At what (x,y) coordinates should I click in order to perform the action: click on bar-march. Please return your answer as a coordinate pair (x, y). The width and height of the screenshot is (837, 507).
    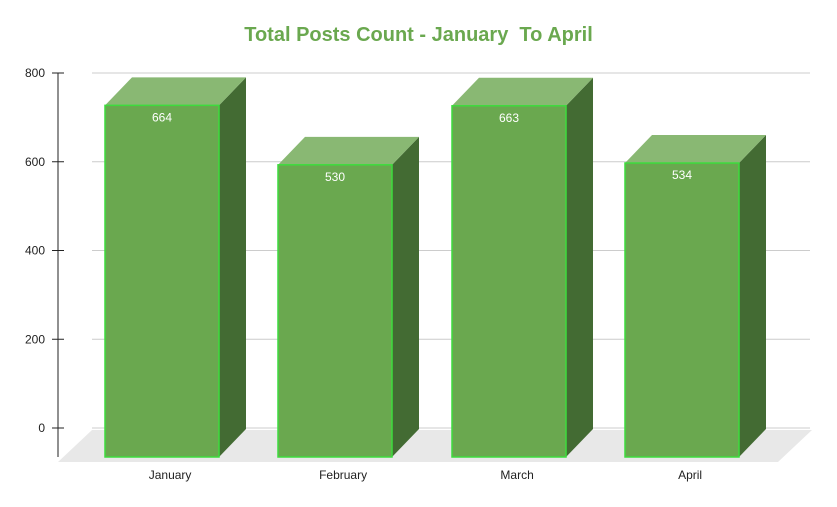
    Looking at the image, I should click on (522, 267).